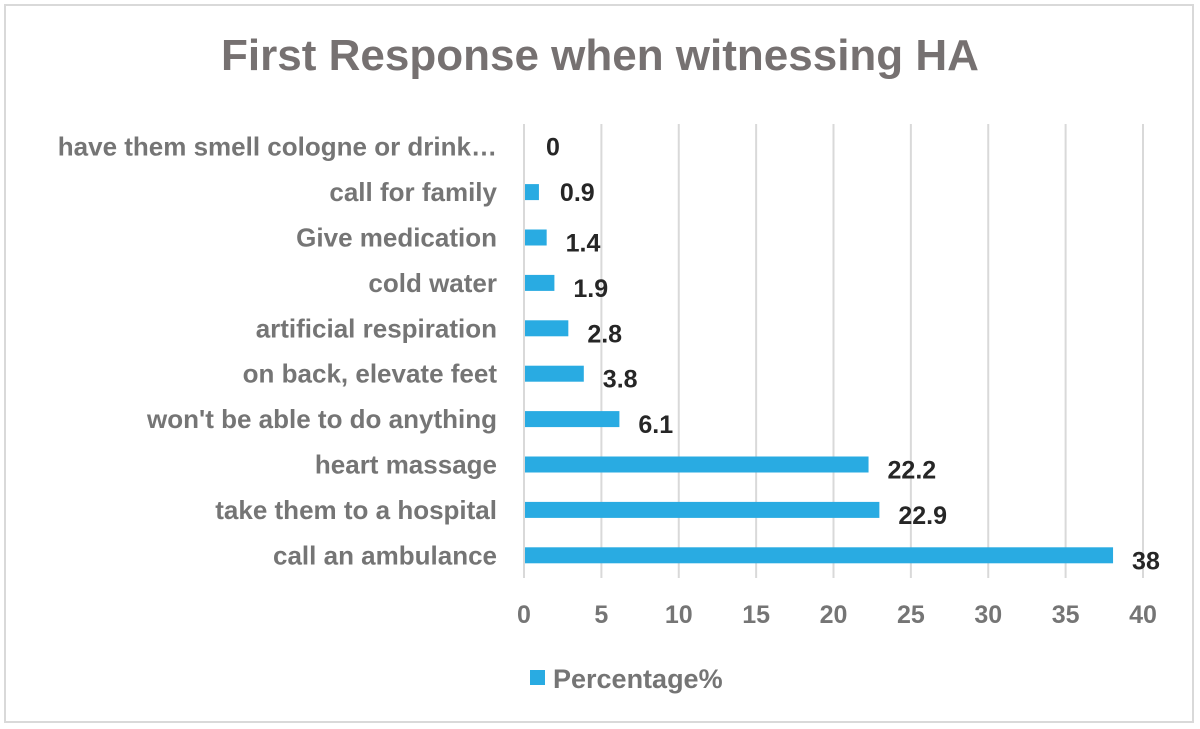  I want to click on category-label: won't be able to do anything, so click(321, 419).